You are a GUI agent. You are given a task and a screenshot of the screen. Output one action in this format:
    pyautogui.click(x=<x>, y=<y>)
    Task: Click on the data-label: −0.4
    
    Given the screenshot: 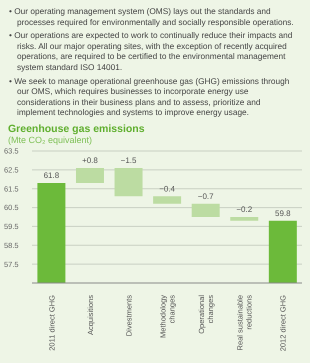 What is the action you would take?
    pyautogui.click(x=167, y=189)
    